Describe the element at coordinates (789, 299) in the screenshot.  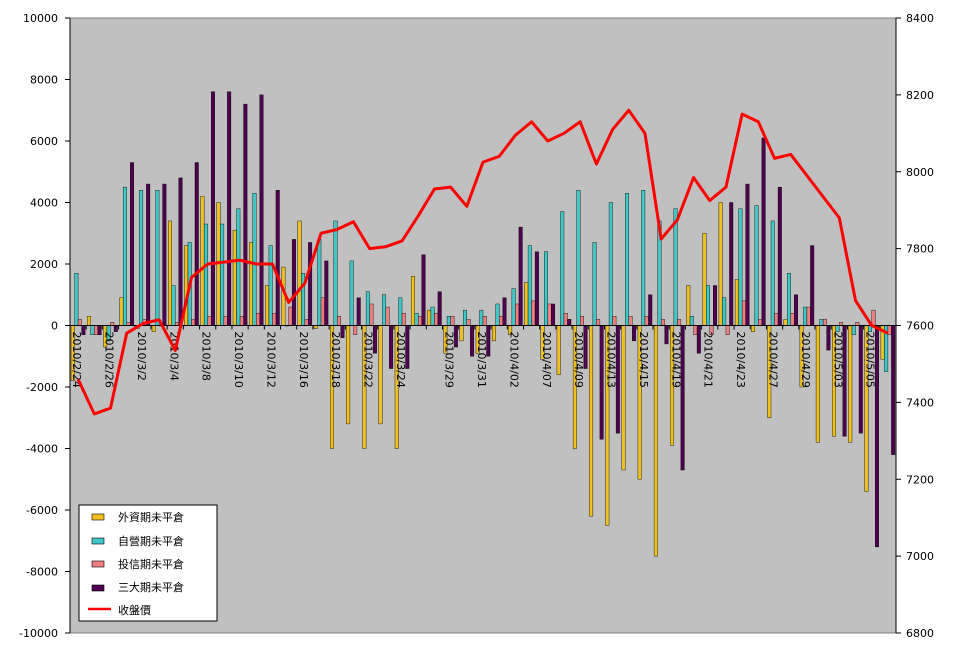
I see `bar-2-2010/4/28` at that location.